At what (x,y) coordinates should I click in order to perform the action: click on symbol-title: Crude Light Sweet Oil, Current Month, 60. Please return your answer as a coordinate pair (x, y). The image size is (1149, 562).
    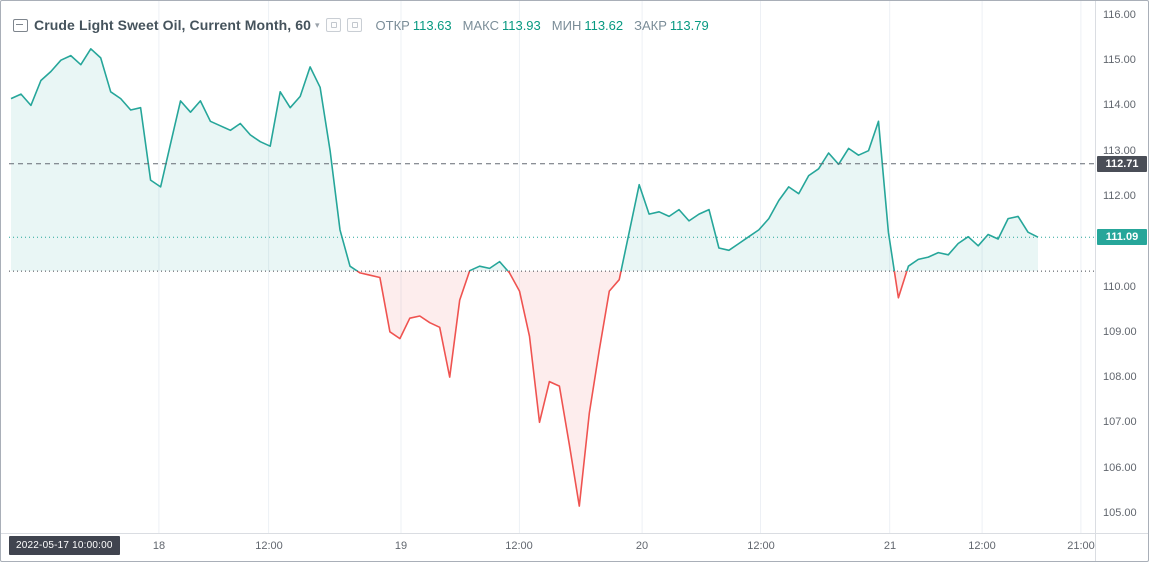
    Looking at the image, I should click on (173, 25).